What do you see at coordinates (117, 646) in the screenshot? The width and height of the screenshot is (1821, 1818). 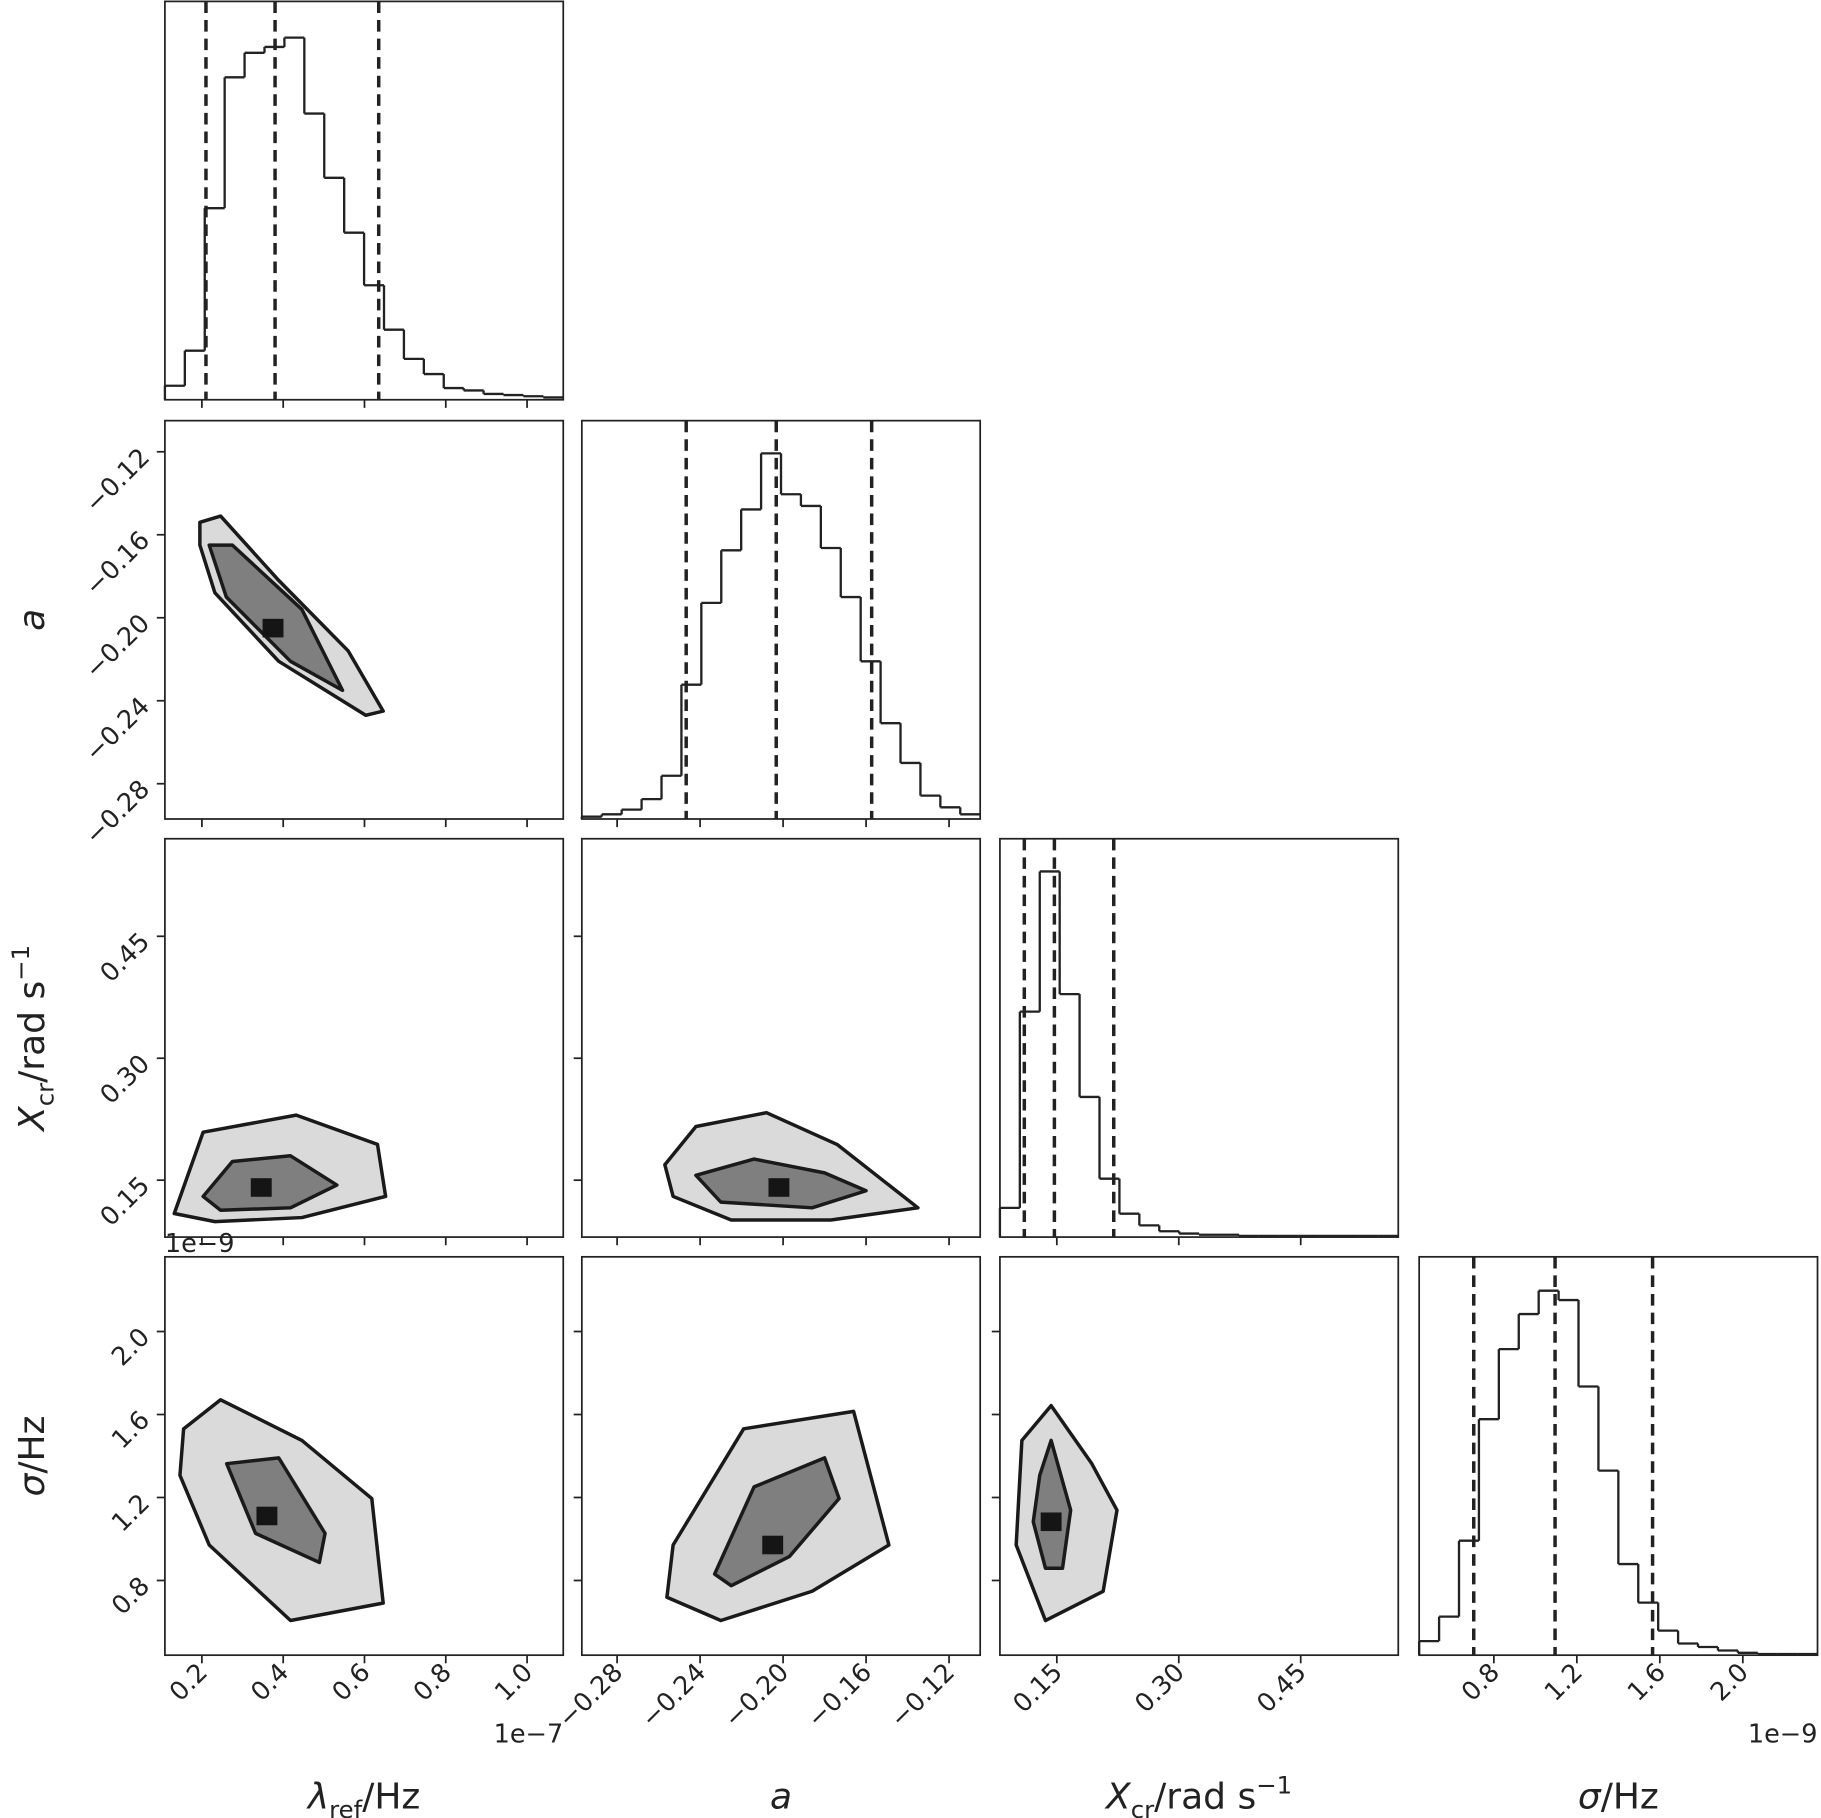 I see `y-tick-label: −0.20` at bounding box center [117, 646].